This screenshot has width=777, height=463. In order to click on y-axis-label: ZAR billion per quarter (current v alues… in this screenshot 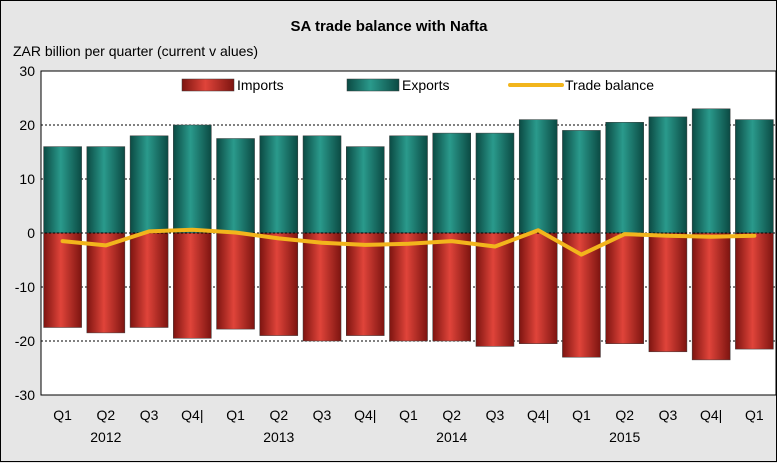, I will do `click(135, 51)`.